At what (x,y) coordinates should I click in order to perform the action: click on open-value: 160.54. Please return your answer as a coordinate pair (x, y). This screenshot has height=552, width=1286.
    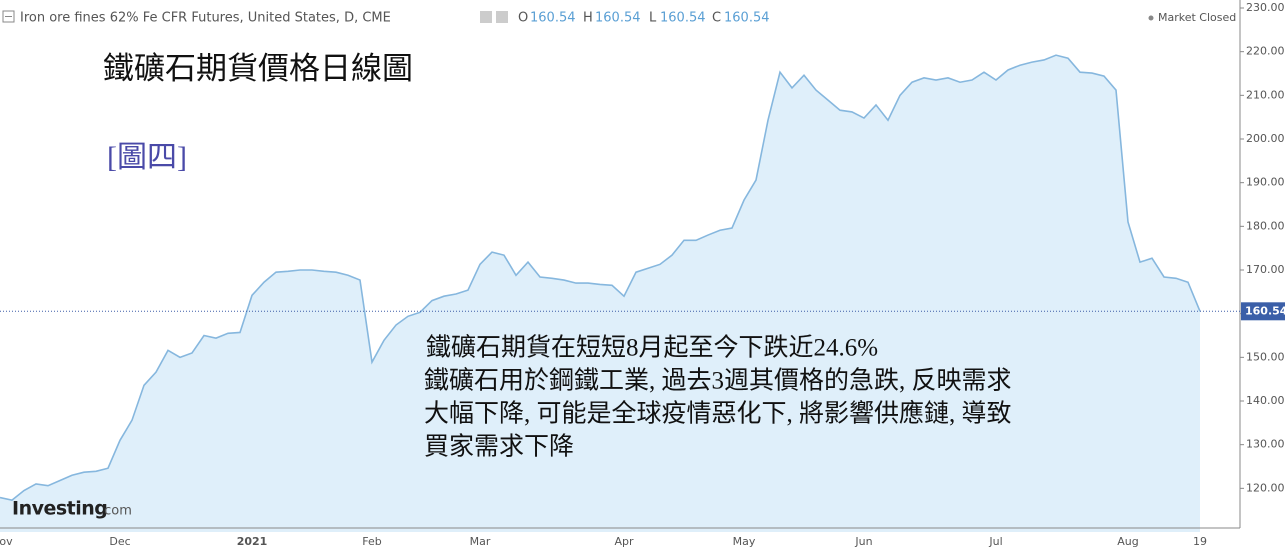
    Looking at the image, I should click on (553, 18).